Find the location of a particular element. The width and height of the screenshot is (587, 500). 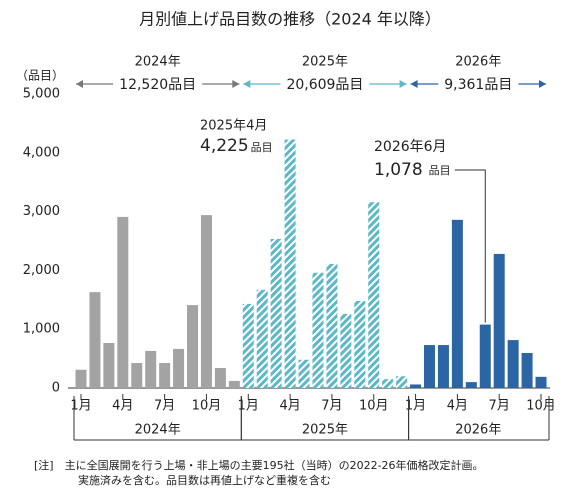

group-total: 12,520品目 is located at coordinates (157, 85).